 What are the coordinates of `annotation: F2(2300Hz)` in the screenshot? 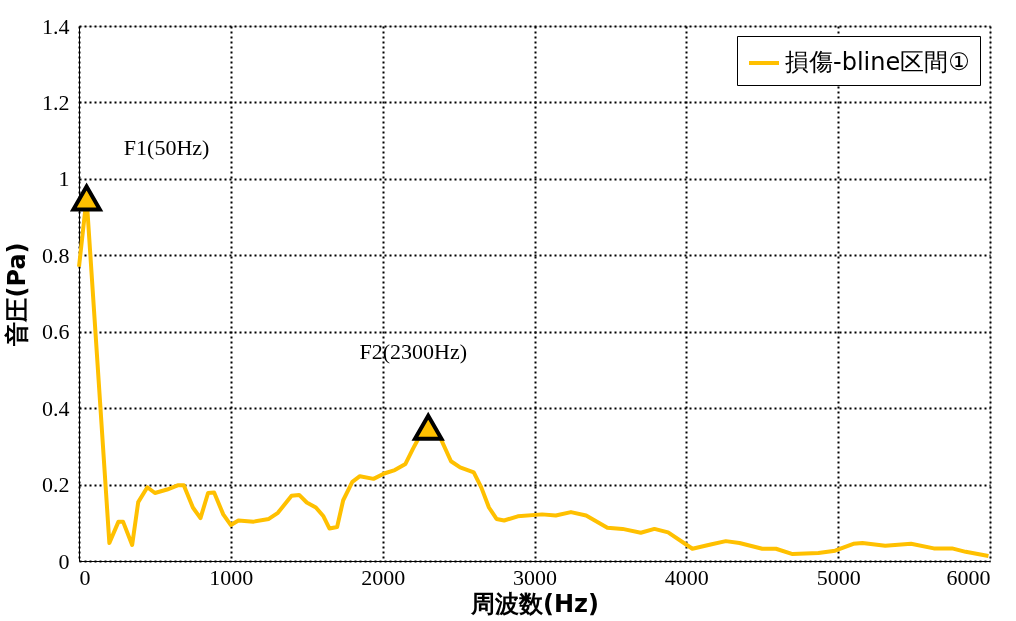 It's located at (413, 352).